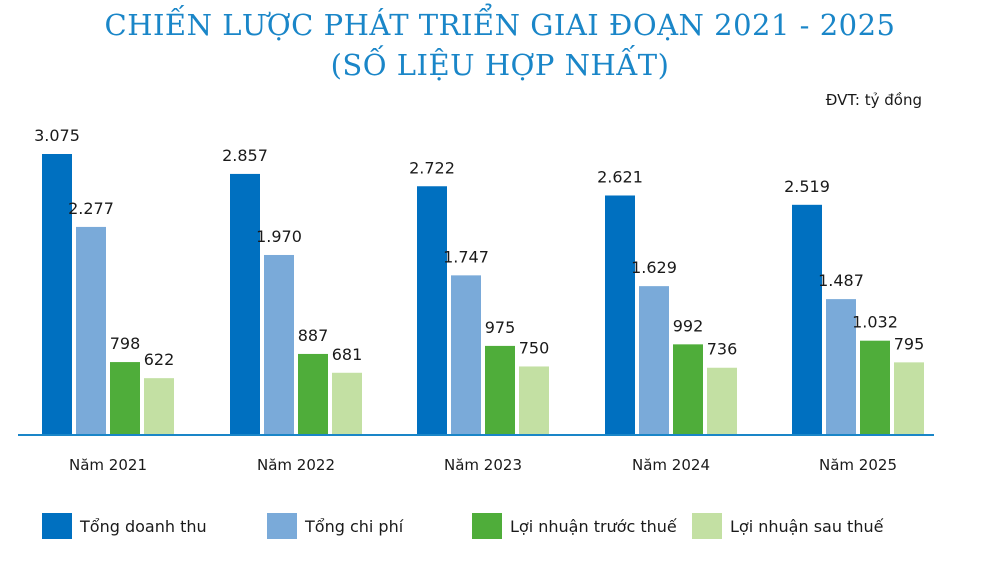 Image resolution: width=1000 pixels, height=571 pixels. Describe the element at coordinates (108, 465) in the screenshot. I see `x-tick-label-1: Năm 2021` at that location.